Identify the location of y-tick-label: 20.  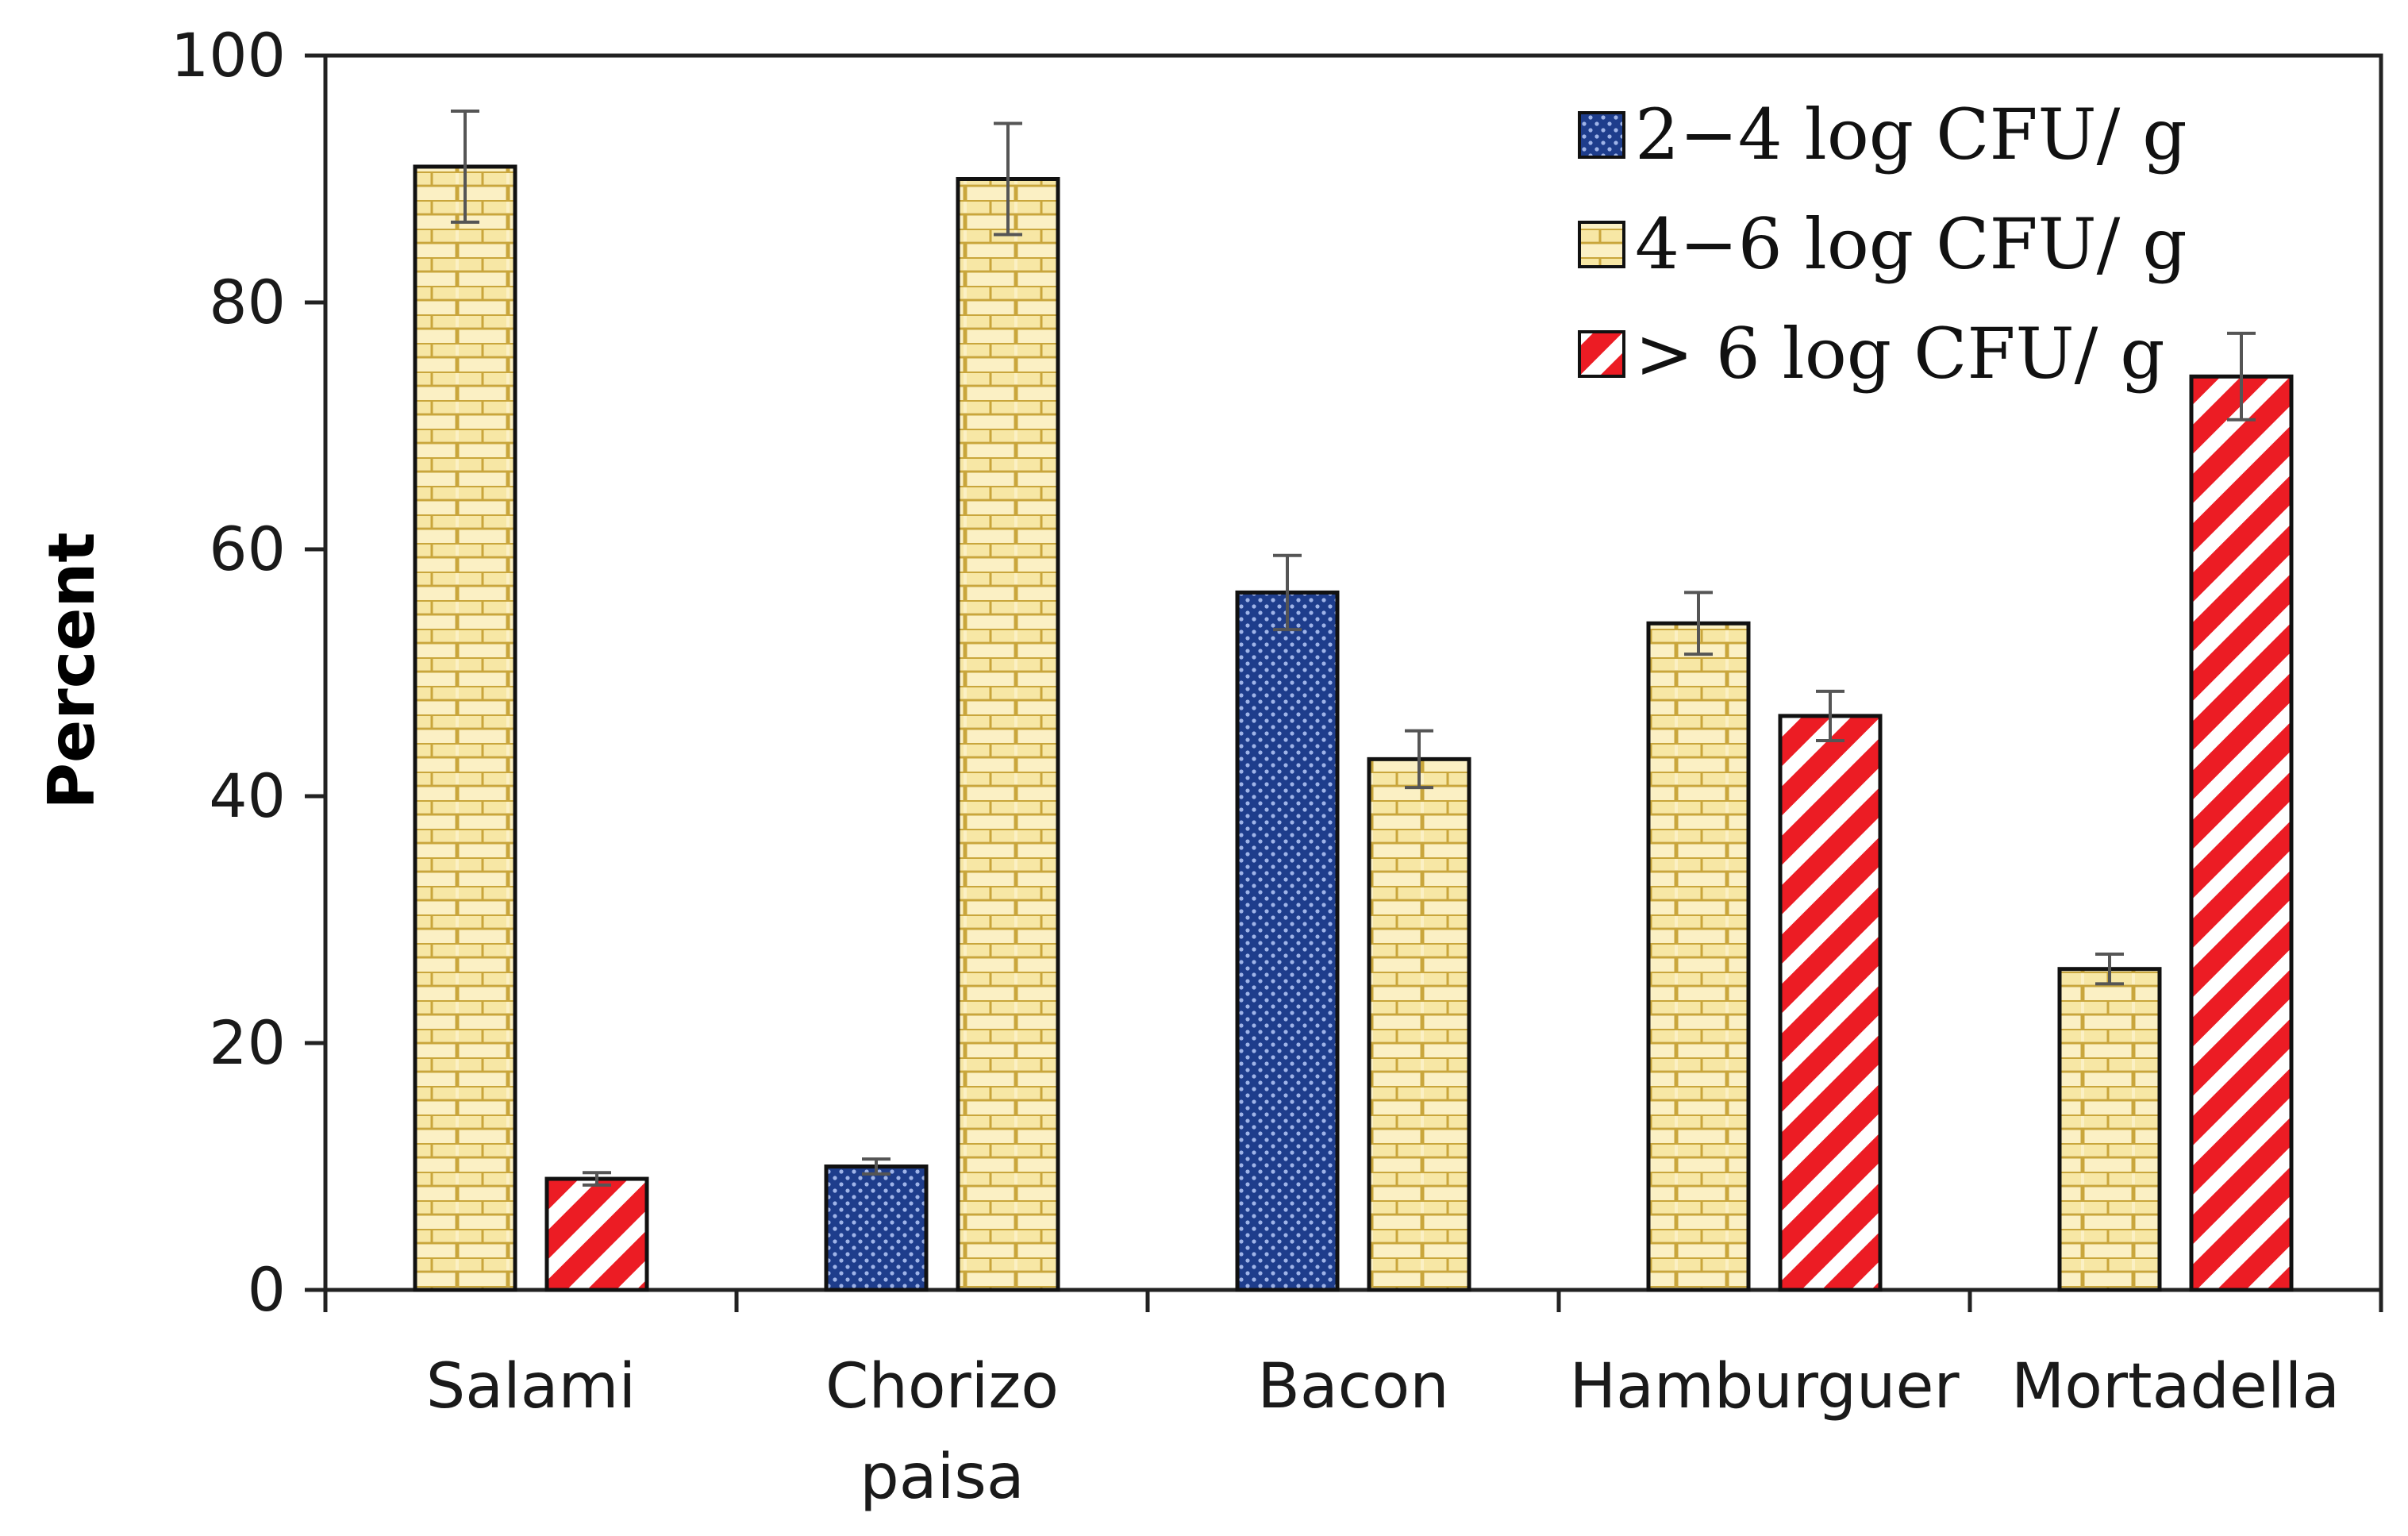
(247, 1042).